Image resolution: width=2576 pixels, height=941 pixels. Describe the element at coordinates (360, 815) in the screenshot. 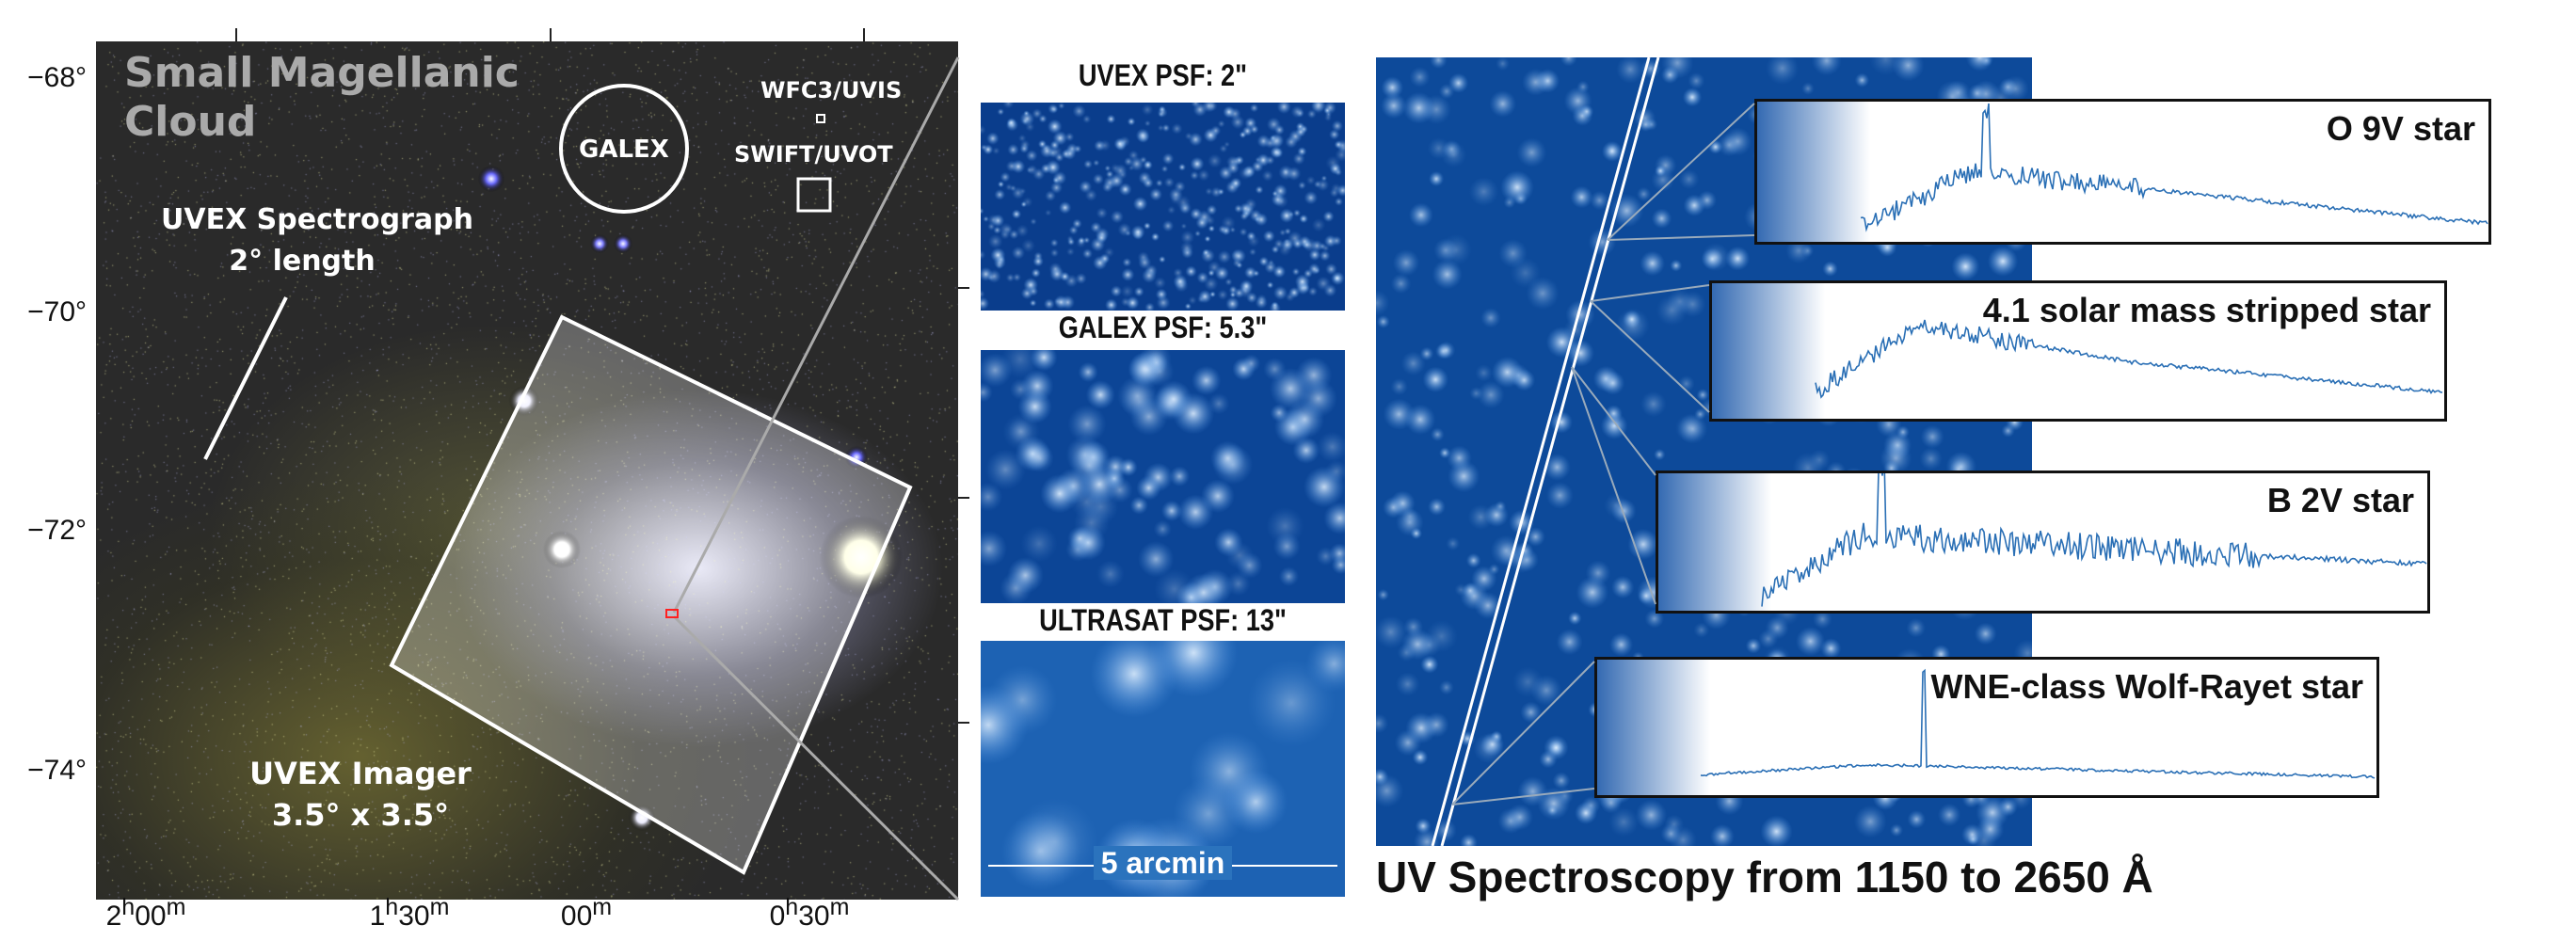

I see `imager-label-line2: 3.5° x 3.5°` at that location.